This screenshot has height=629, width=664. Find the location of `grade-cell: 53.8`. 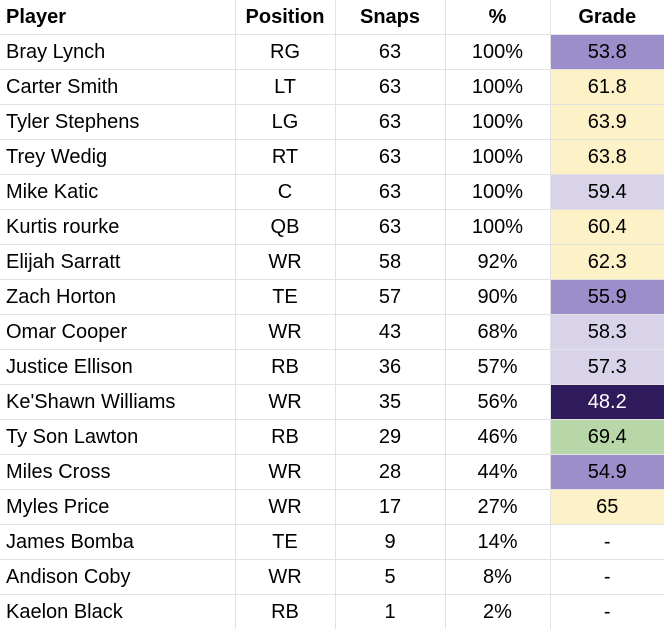

grade-cell: 53.8 is located at coordinates (607, 52).